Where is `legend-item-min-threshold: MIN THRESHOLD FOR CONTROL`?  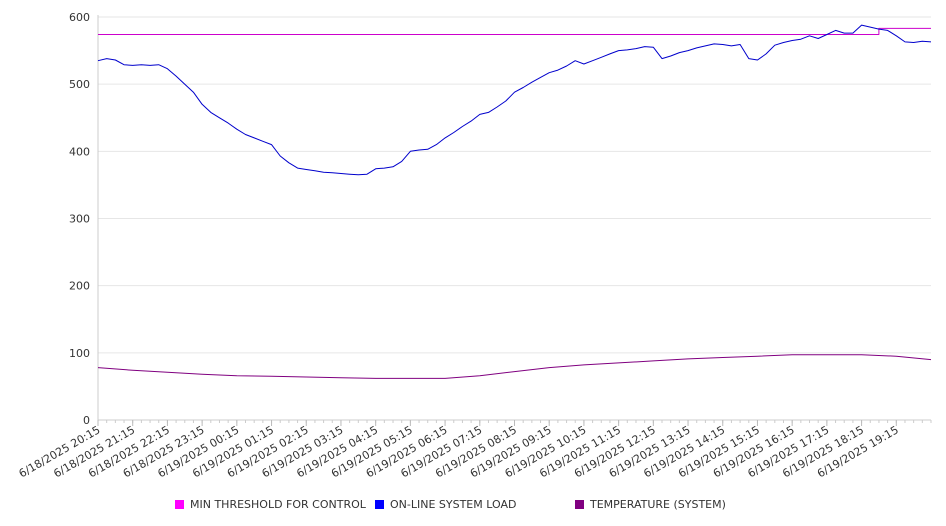 legend-item-min-threshold: MIN THRESHOLD FOR CONTROL is located at coordinates (270, 504).